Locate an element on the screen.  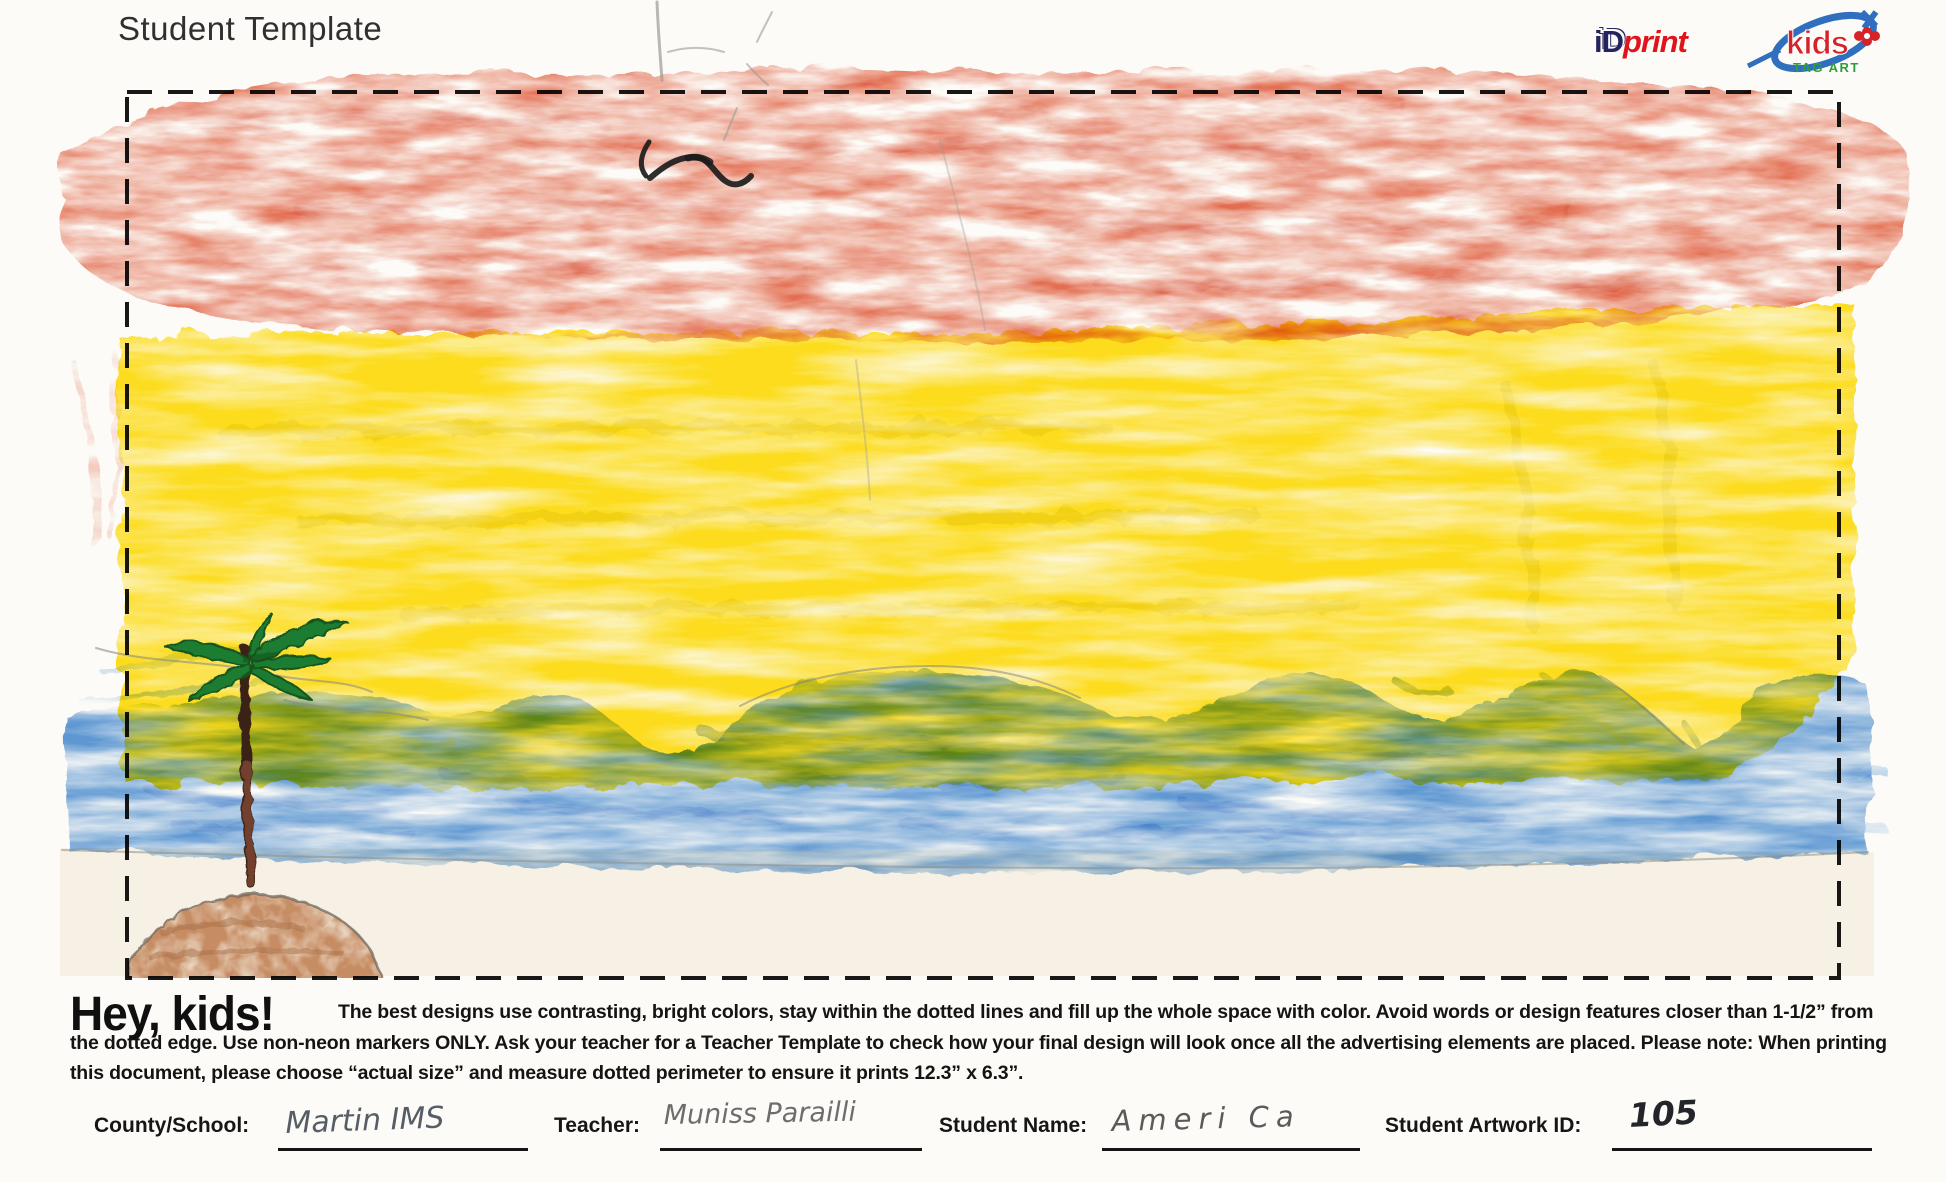
tag-art-text: TAG ART is located at coordinates (1826, 67).